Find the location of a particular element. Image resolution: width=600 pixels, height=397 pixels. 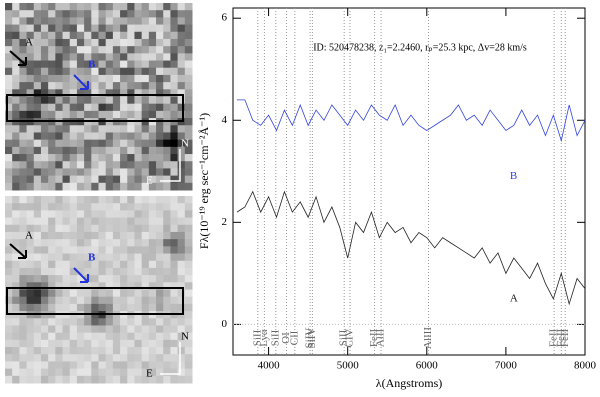

image-panel is located at coordinates (99, 290).